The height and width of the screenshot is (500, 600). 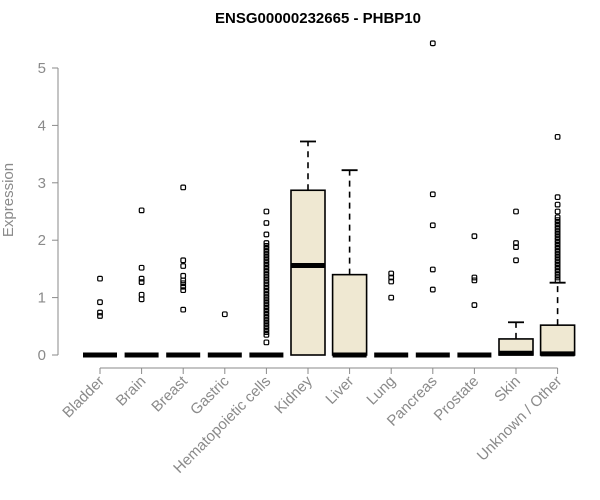 I want to click on x-tick-label: Breast, so click(x=169, y=393).